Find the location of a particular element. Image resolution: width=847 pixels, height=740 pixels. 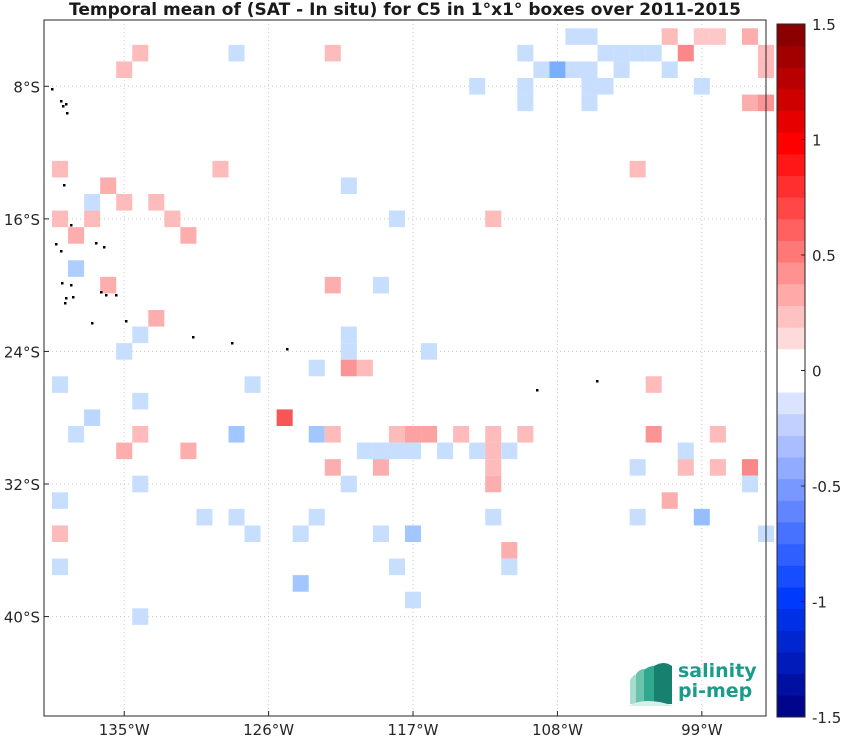

longitude-ticks: 135°W 126°W 117°W 108°W 99°W is located at coordinates (411, 725).